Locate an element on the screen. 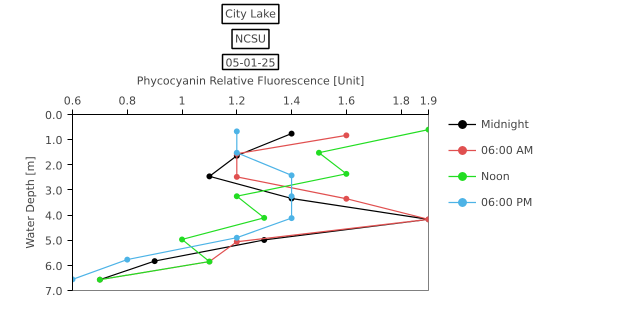 This screenshot has width=620, height=324. y-tick-label: 6.0 is located at coordinates (54, 266).